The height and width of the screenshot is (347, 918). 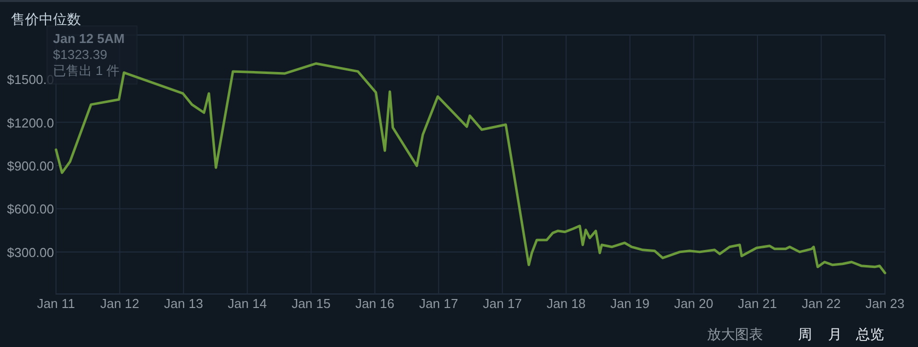 What do you see at coordinates (630, 303) in the screenshot?
I see `x-tick-label: Jan 19` at bounding box center [630, 303].